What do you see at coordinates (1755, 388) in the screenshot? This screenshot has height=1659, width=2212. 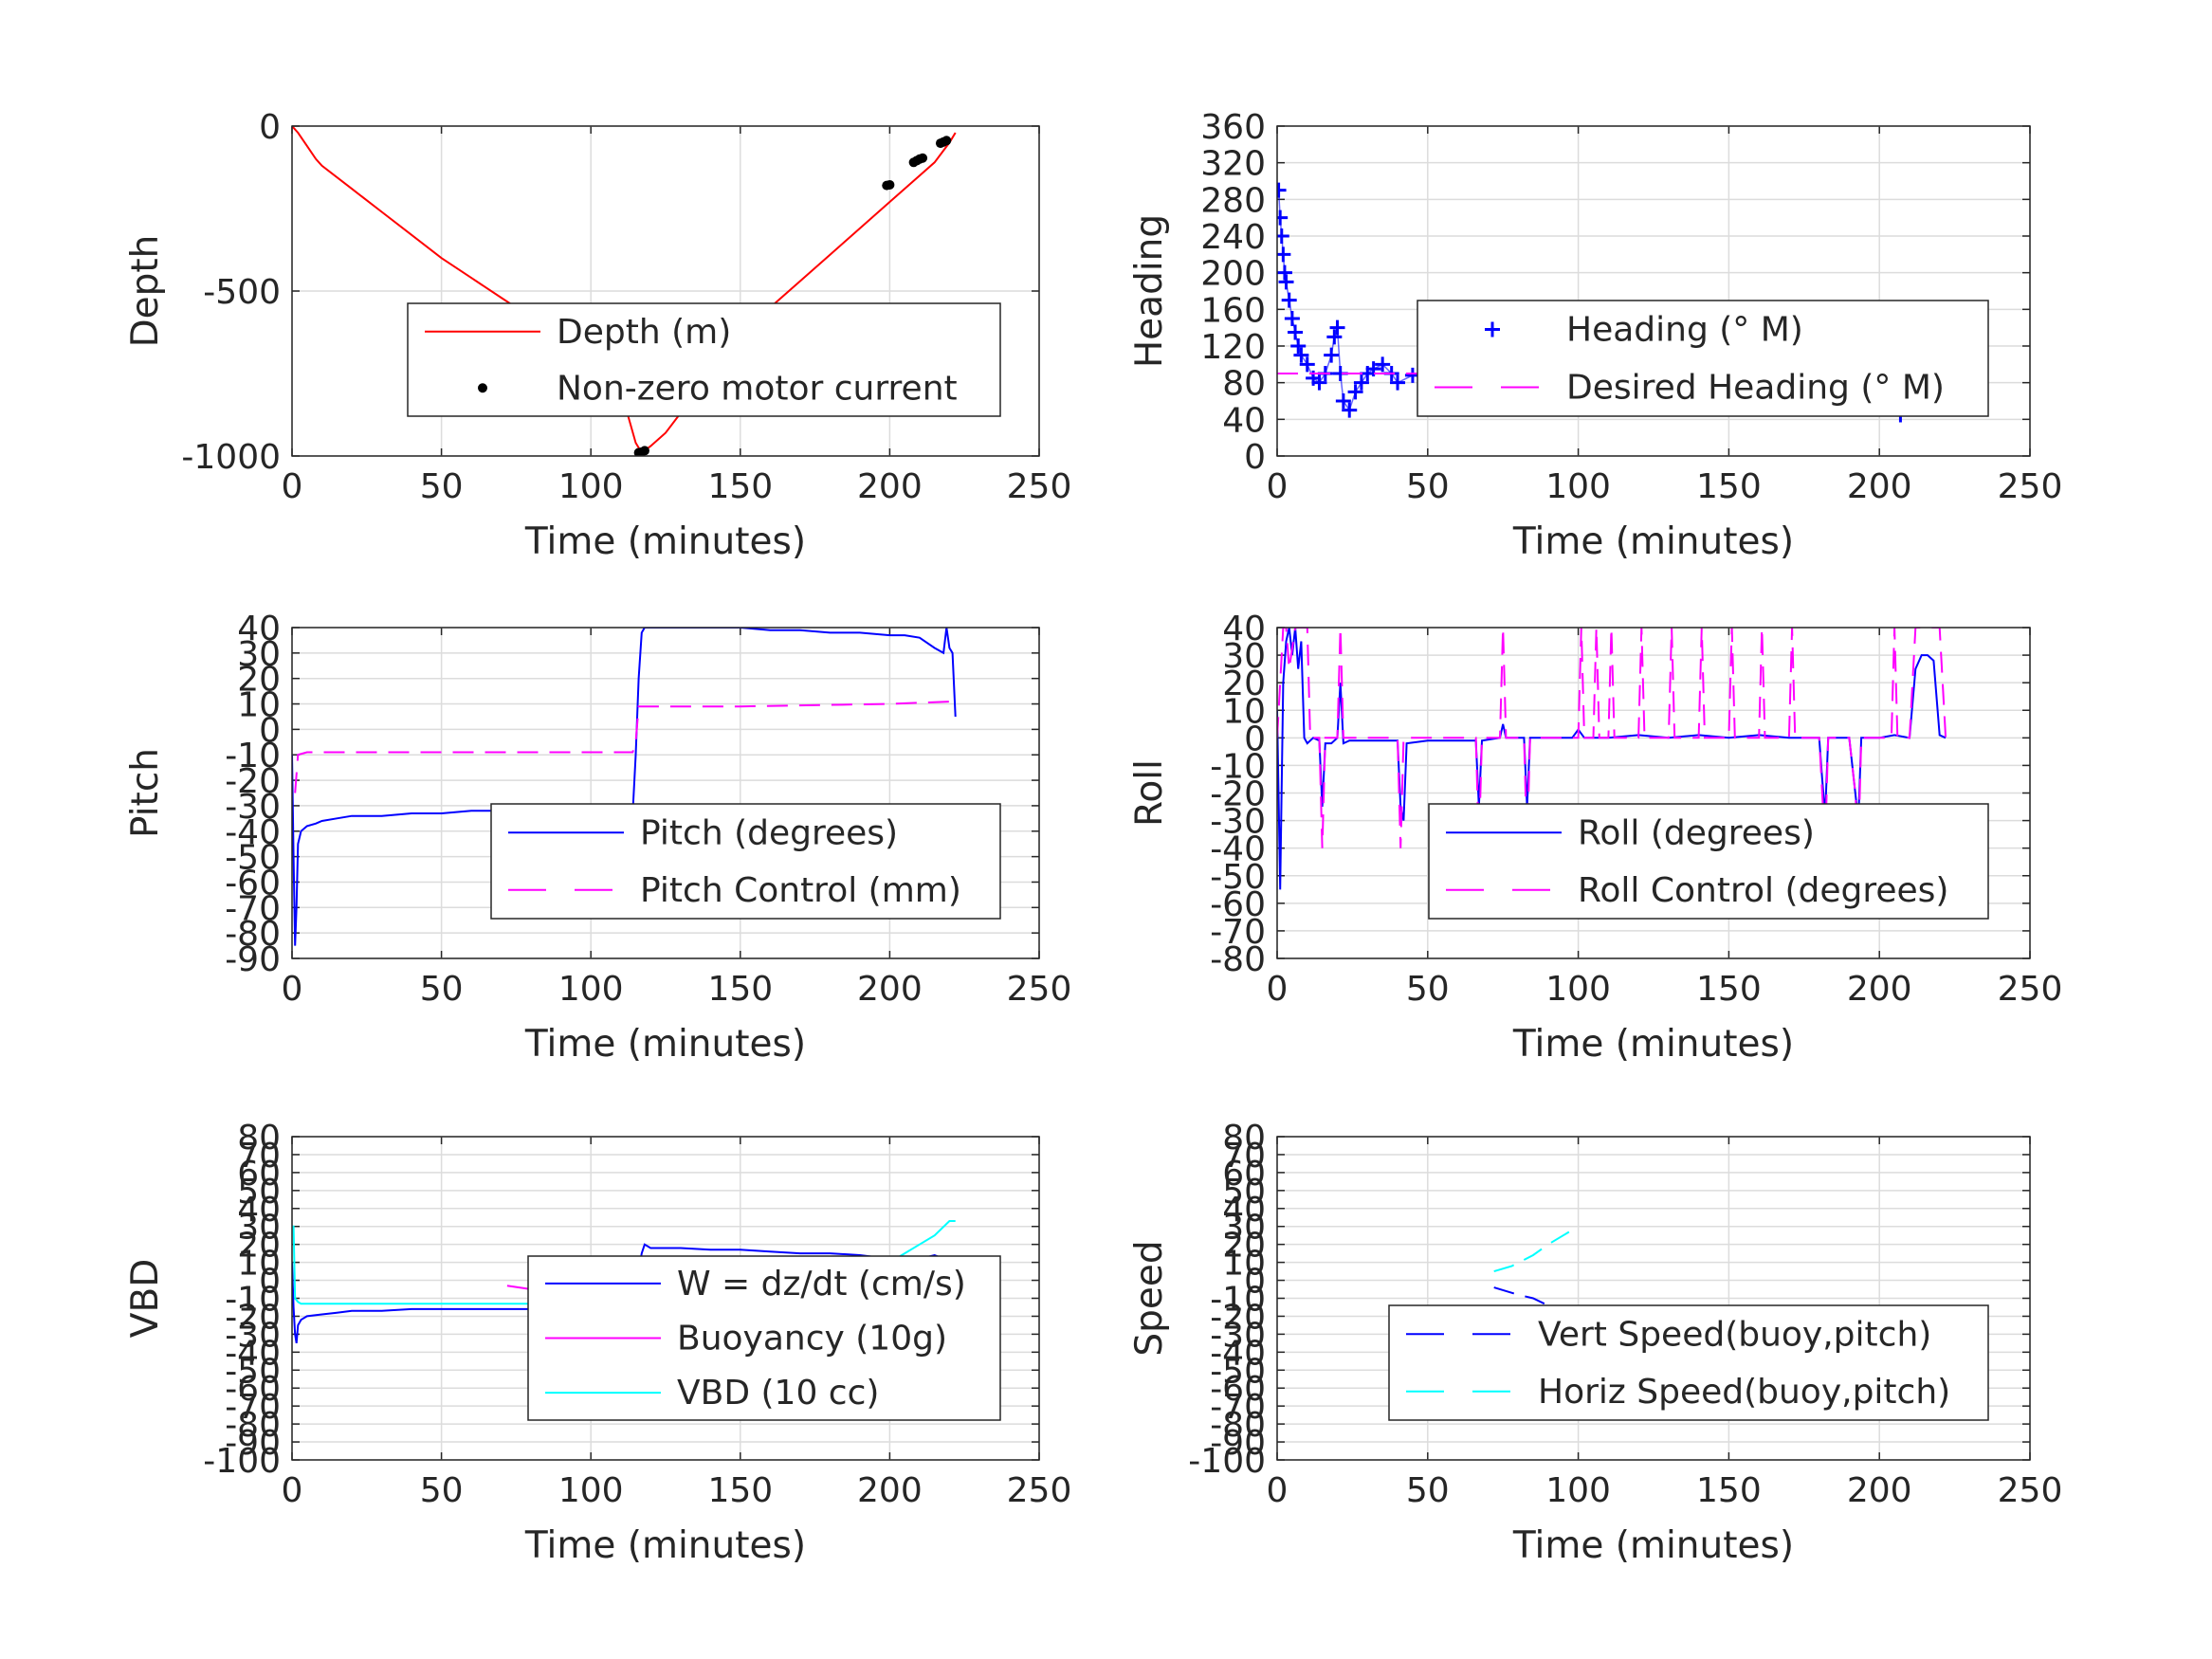 I see `legend-label: Desired Heading (° M)` at bounding box center [1755, 388].